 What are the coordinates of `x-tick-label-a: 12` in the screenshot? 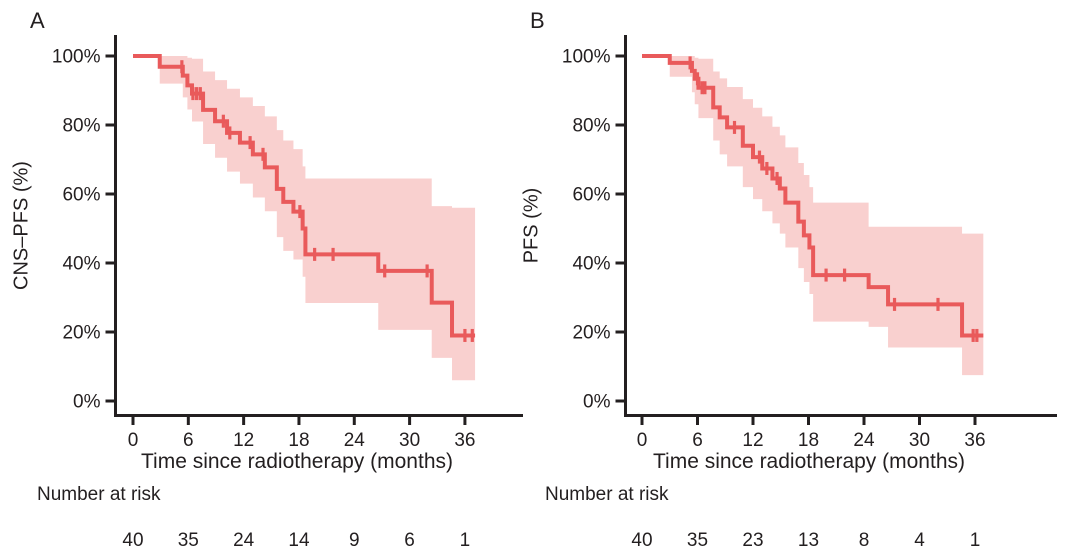 It's located at (243, 440).